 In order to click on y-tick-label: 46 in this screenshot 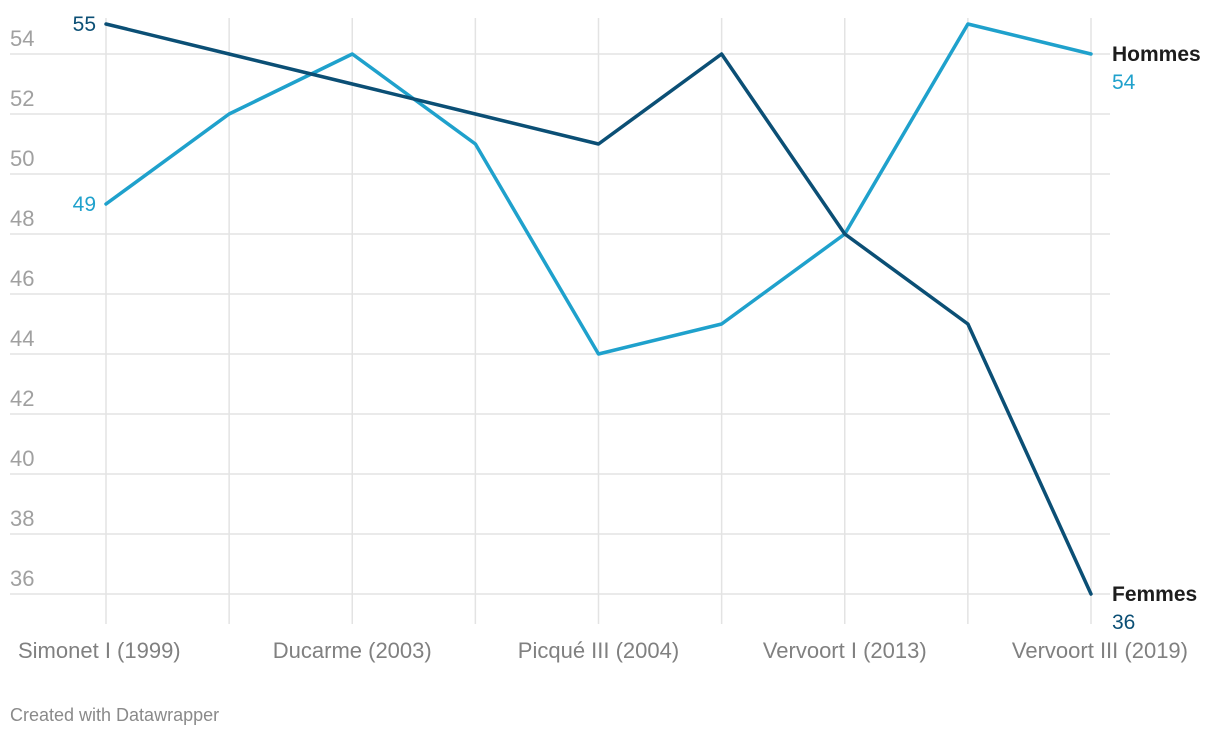, I will do `click(22, 278)`.